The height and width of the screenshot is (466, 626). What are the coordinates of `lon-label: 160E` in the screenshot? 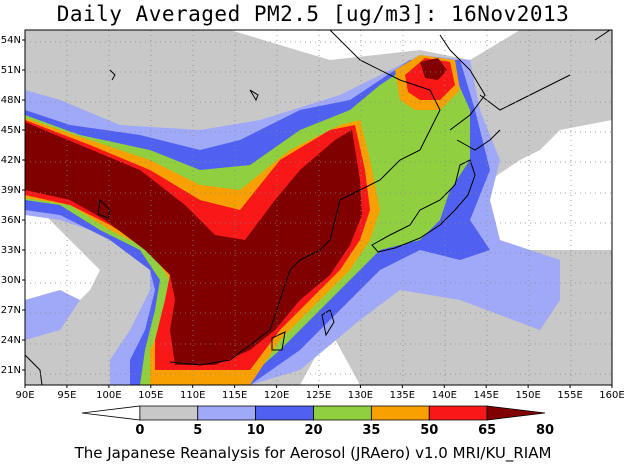 It's located at (611, 395).